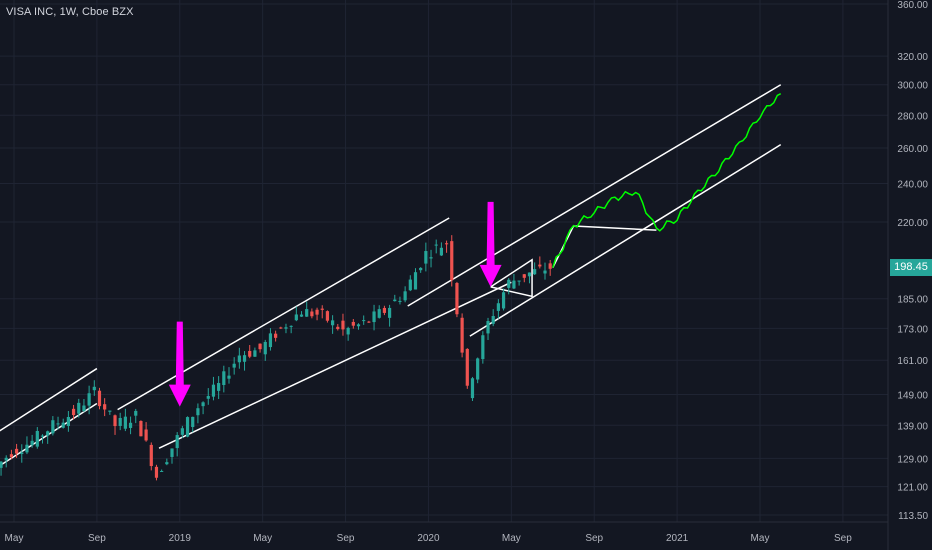 The height and width of the screenshot is (550, 932). I want to click on time-axis: May Sep 2019 May Sep 2020 May Sep 2021 May Sep, so click(444, 532).